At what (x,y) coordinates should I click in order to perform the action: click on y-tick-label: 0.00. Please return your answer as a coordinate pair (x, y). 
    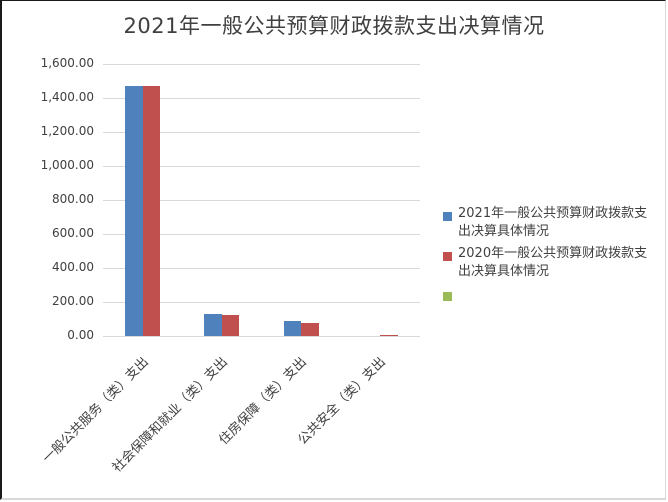
    Looking at the image, I should click on (80, 335).